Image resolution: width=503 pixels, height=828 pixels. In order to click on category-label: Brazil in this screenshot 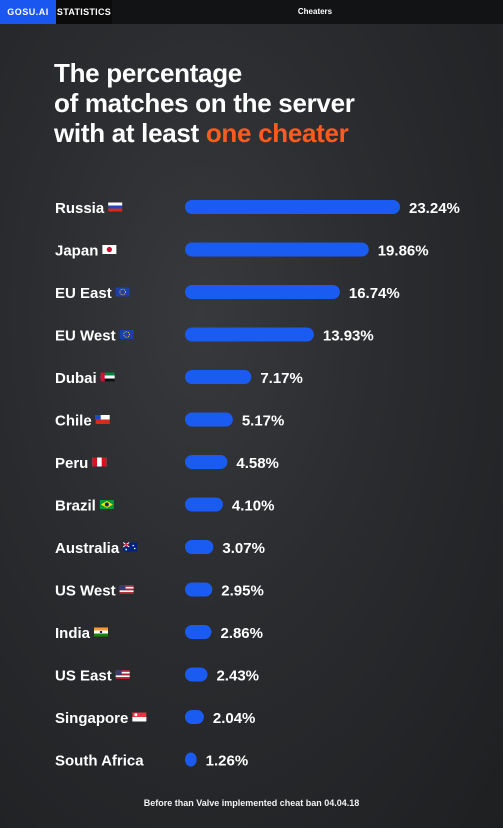, I will do `click(75, 506)`.